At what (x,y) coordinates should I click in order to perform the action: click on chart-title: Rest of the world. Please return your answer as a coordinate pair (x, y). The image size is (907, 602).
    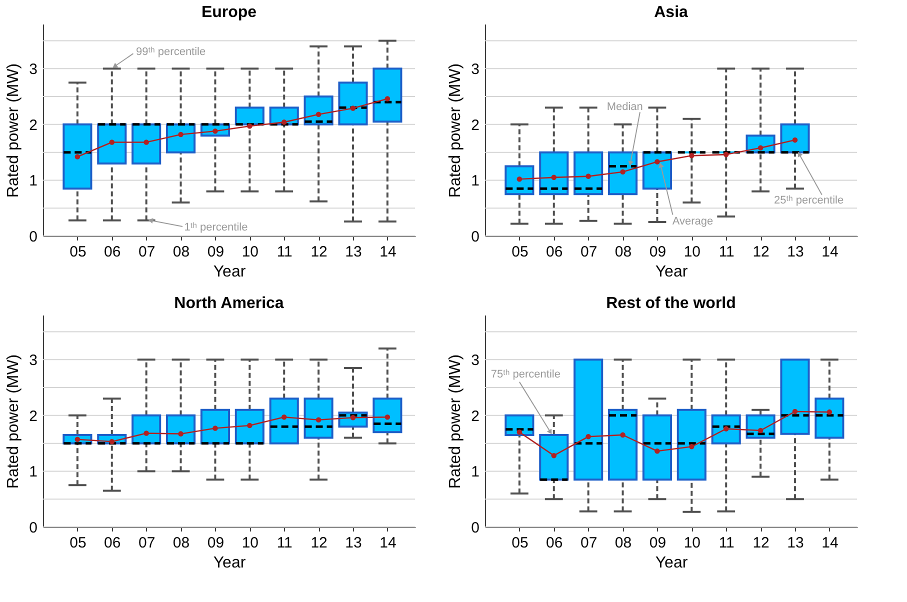
    Looking at the image, I should click on (671, 303).